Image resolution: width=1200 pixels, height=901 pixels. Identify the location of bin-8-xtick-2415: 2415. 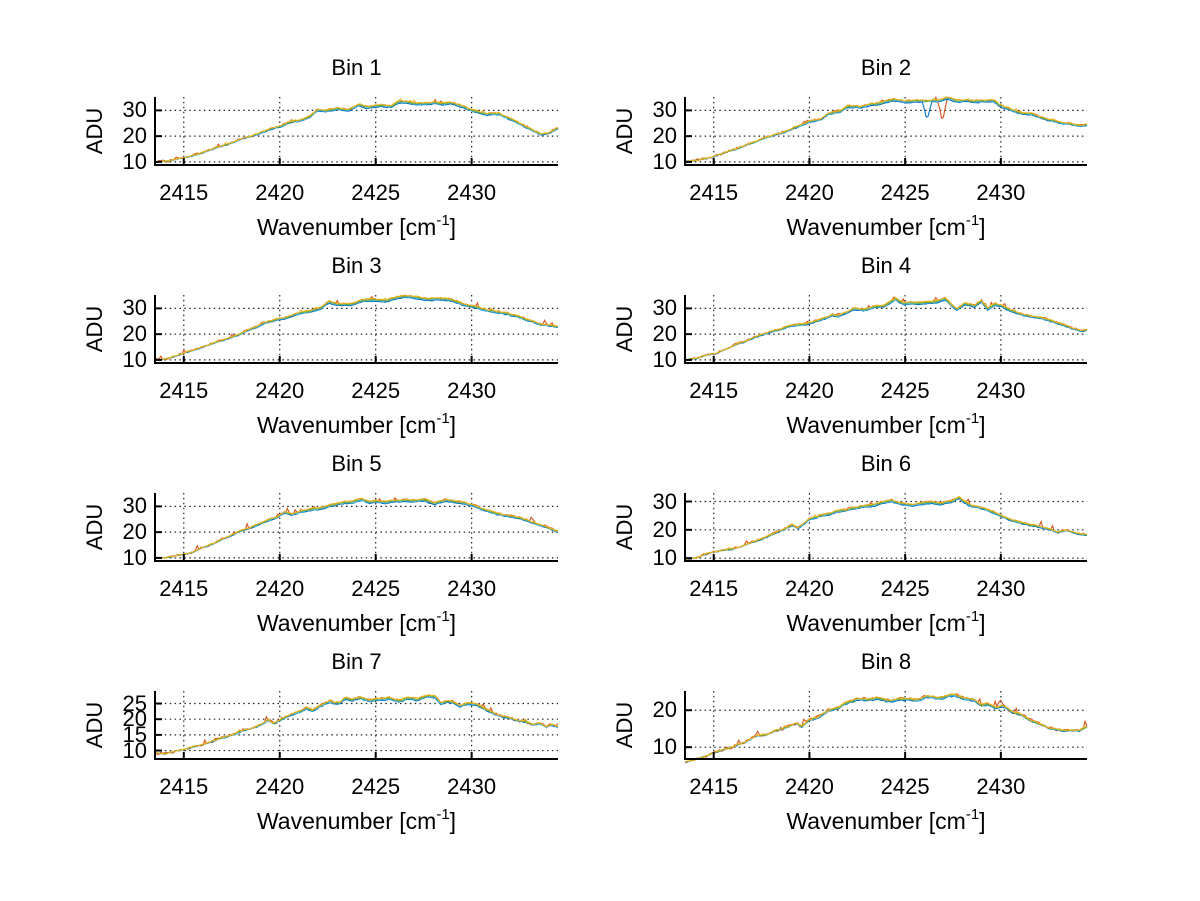
(714, 786).